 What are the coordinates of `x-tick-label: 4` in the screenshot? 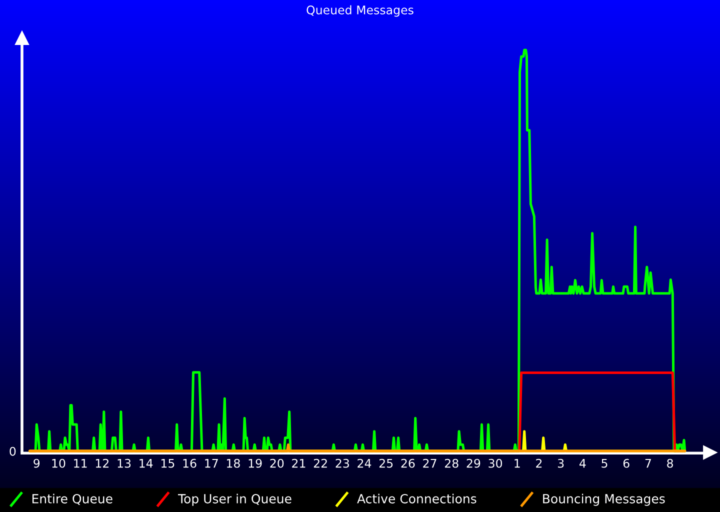 It's located at (582, 463).